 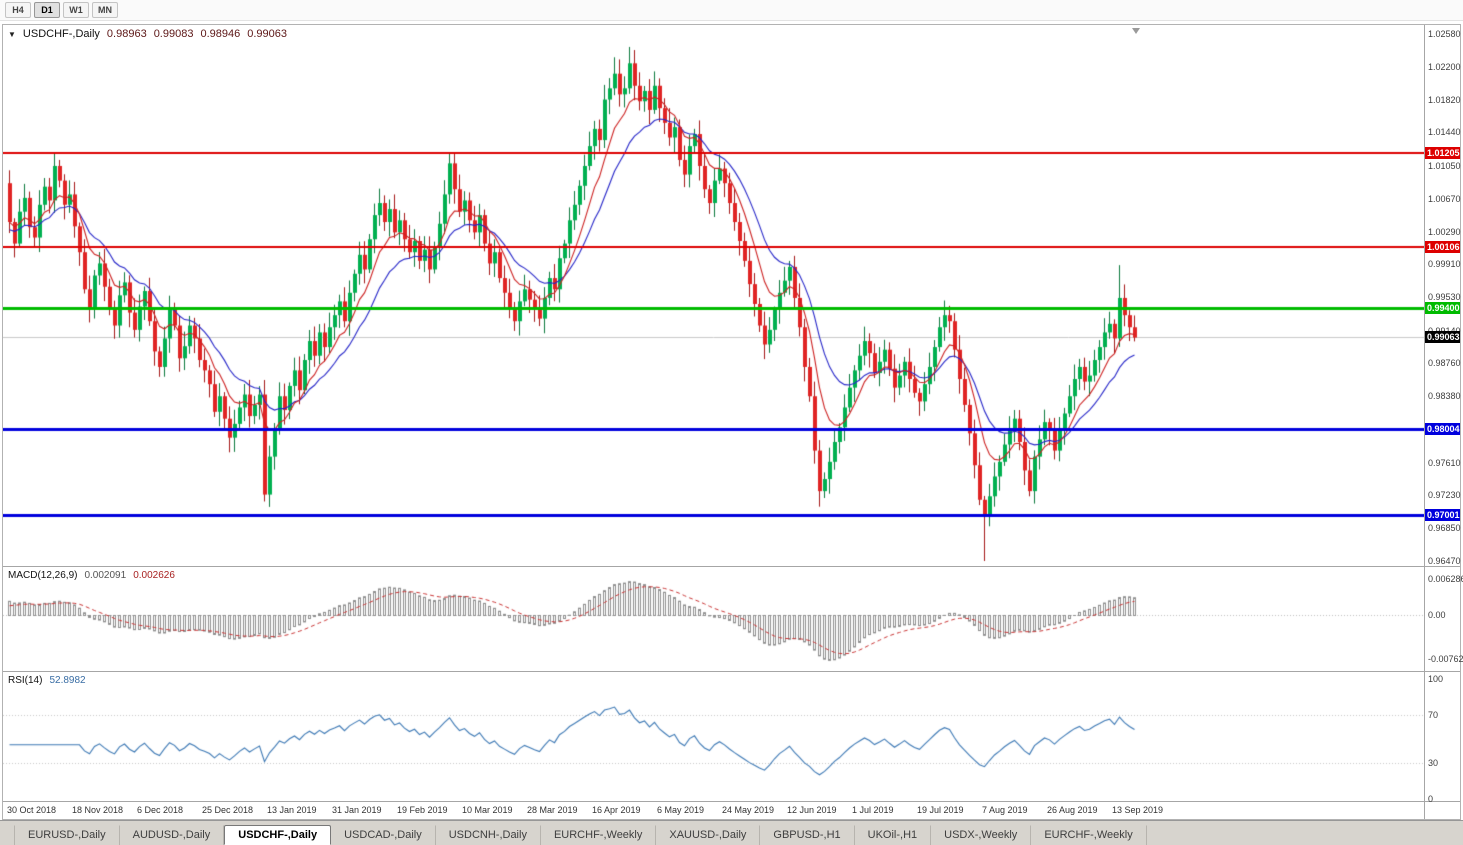 I want to click on time-axis-label: 28 Mar 2019, so click(x=552, y=810).